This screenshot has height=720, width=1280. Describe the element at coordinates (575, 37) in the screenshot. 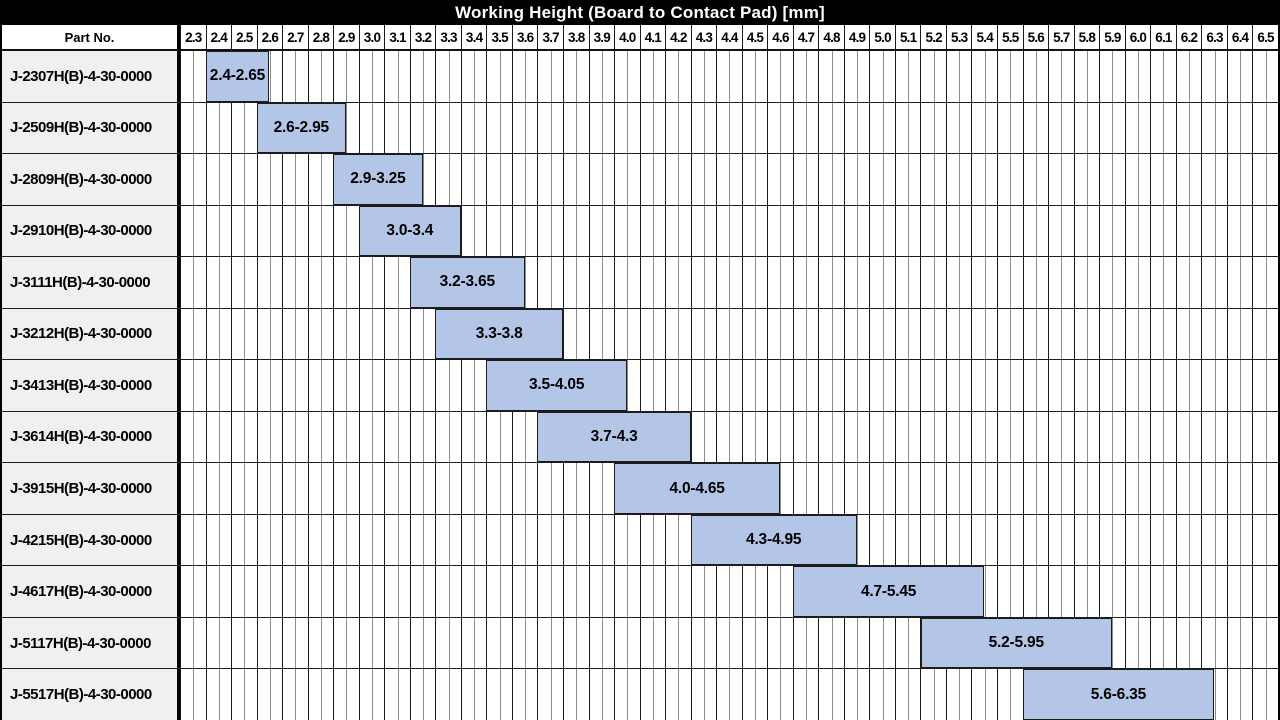

I see `tick-label: 3.8` at that location.